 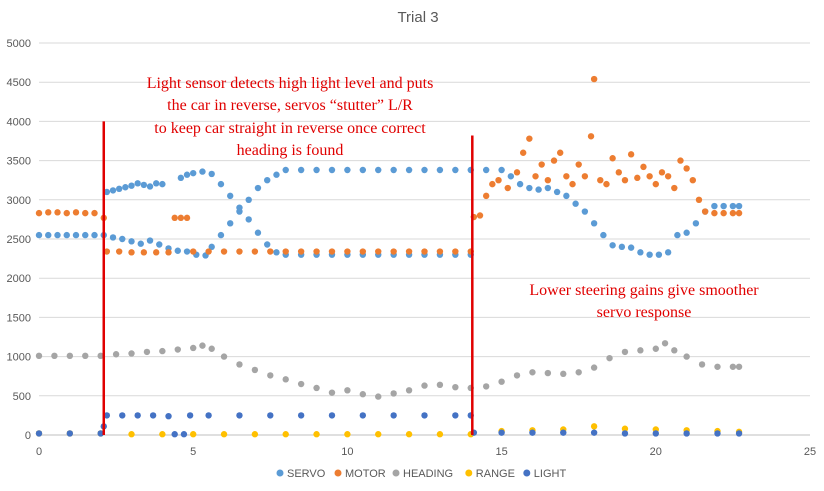 What do you see at coordinates (39, 452) in the screenshot?
I see `x-tick-label: 0` at bounding box center [39, 452].